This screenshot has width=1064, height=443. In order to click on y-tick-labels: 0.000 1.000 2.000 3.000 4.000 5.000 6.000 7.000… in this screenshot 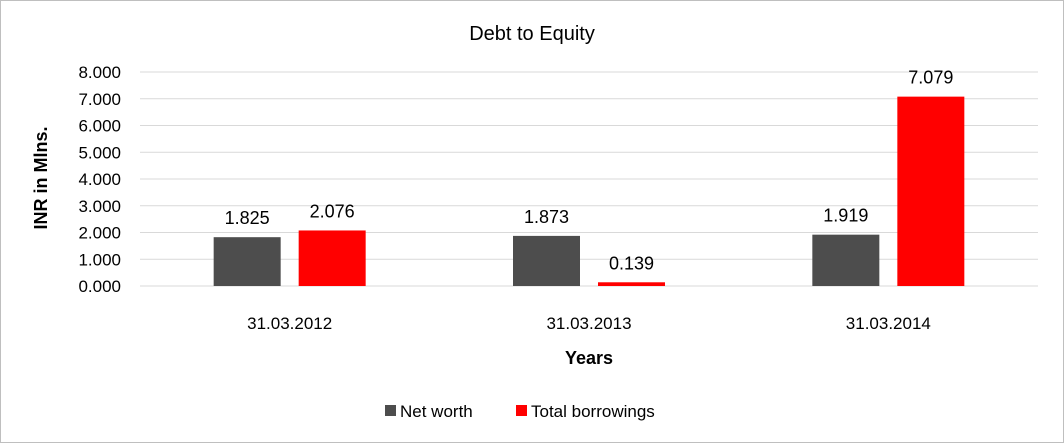, I will do `click(99, 179)`.